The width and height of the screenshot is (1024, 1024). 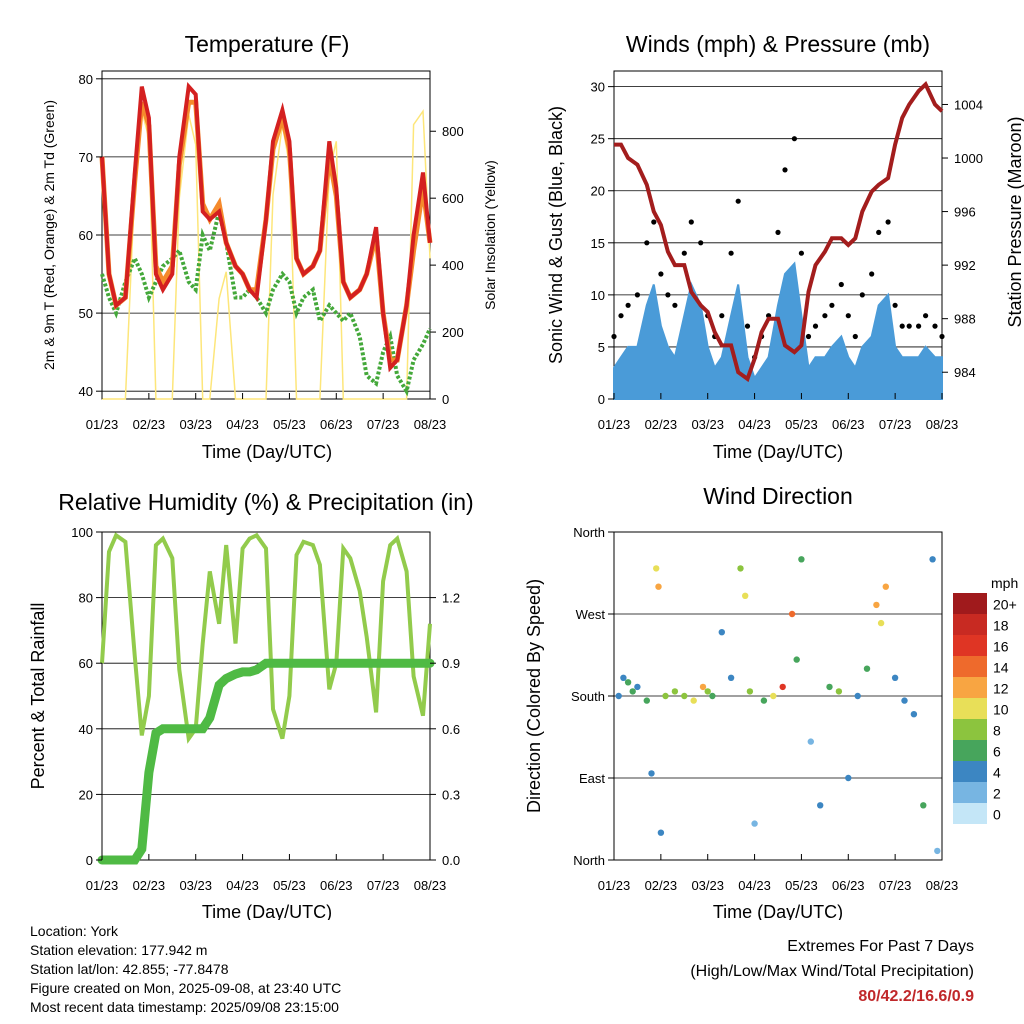 What do you see at coordinates (267, 44) in the screenshot?
I see `temperature-title: Temperature (F)` at bounding box center [267, 44].